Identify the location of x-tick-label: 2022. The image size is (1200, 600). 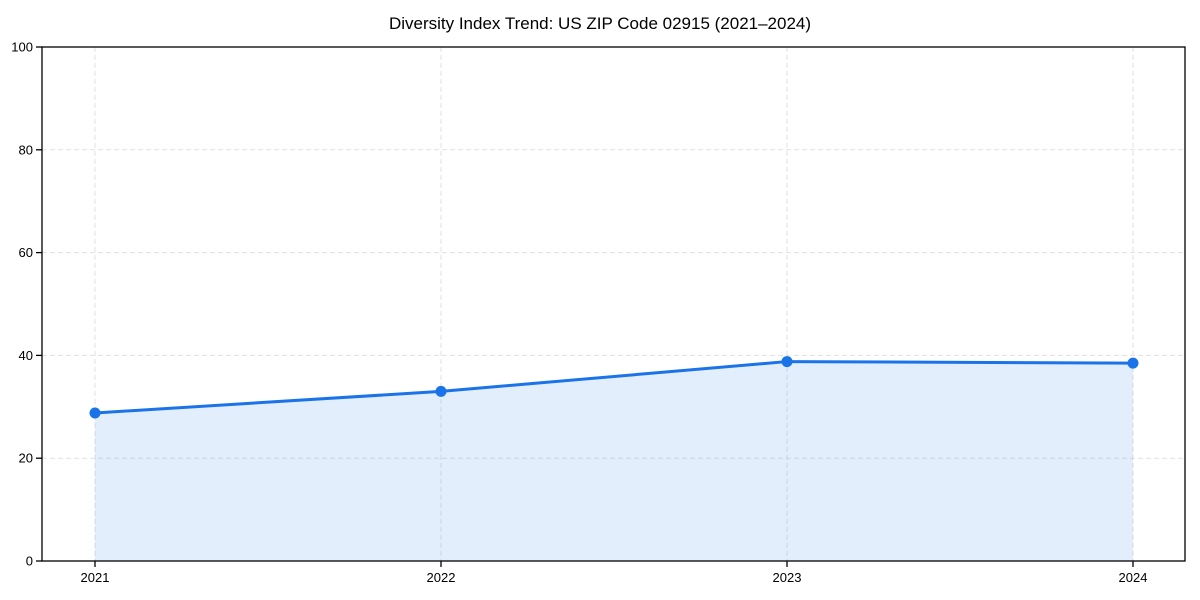
(441, 577).